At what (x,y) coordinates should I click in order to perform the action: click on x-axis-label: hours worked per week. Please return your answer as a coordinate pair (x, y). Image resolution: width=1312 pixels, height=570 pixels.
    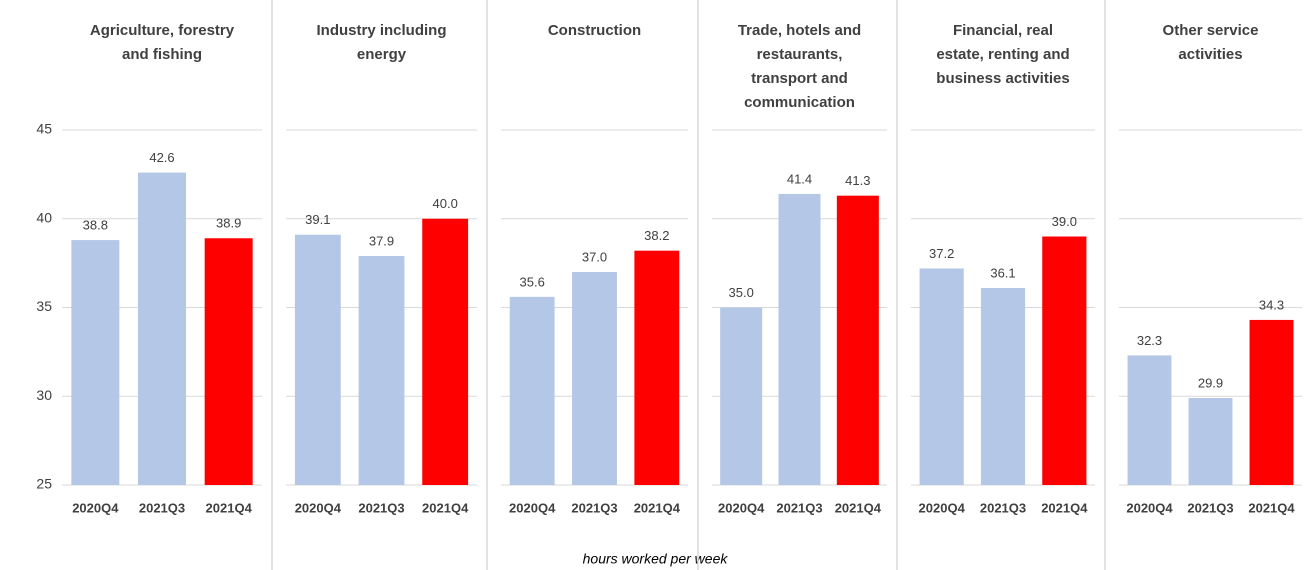
    Looking at the image, I should click on (656, 559).